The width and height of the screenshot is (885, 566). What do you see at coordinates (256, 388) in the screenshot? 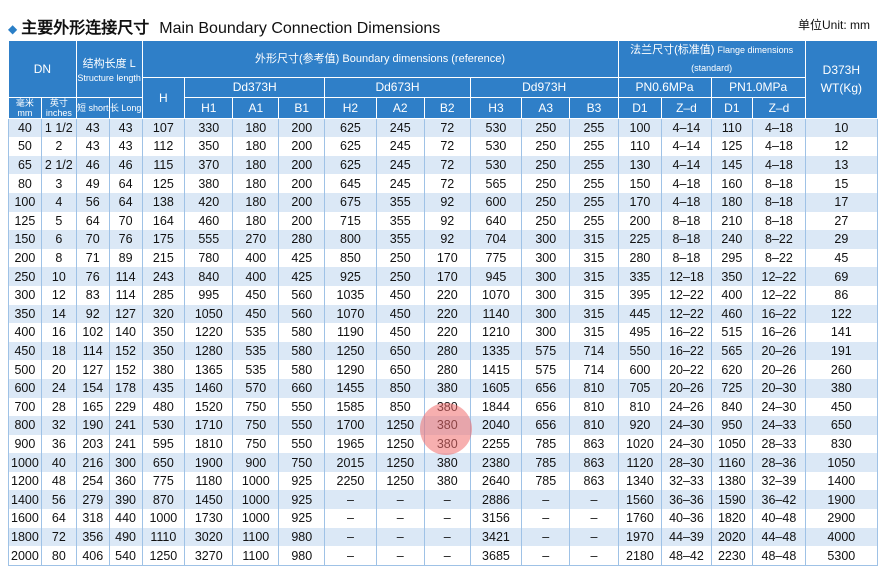
I see `table-cell: 570` at bounding box center [256, 388].